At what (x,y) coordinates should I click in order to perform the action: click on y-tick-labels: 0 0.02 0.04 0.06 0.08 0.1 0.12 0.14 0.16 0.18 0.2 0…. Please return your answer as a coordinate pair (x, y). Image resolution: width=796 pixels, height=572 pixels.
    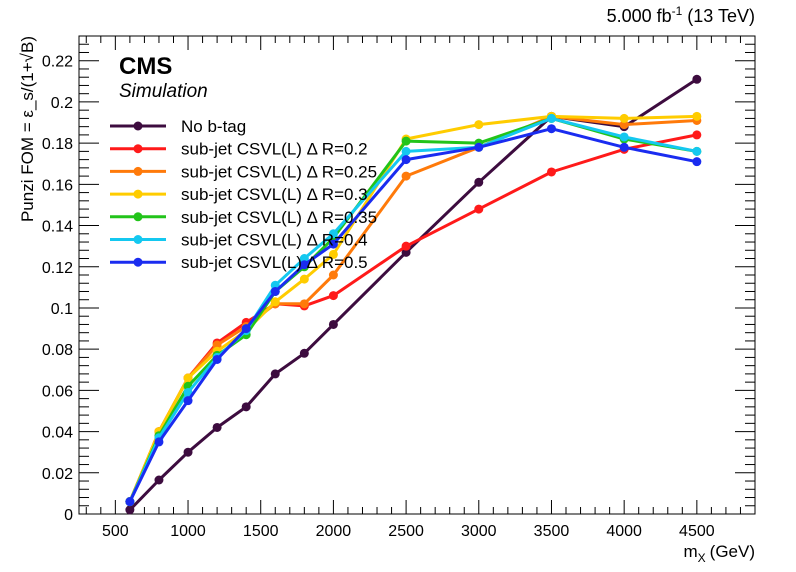
    Looking at the image, I should click on (57, 289).